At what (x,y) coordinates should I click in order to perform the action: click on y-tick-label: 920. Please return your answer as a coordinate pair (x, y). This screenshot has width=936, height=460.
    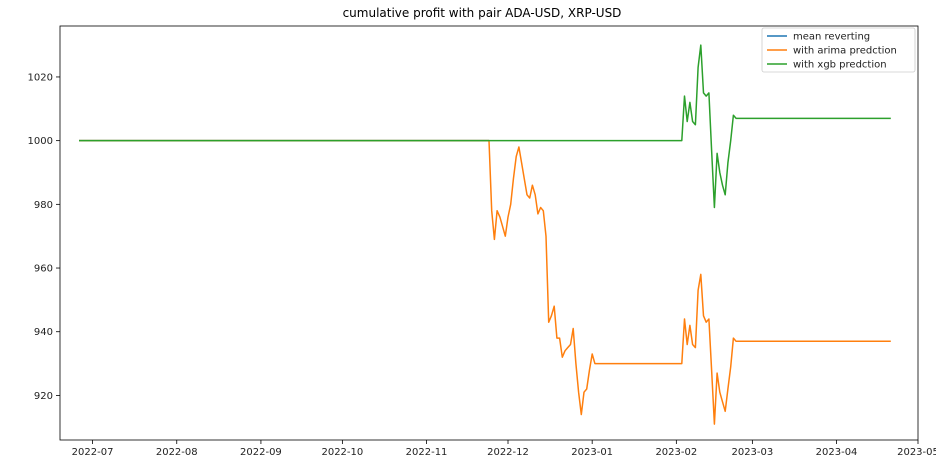
    Looking at the image, I should click on (43, 396).